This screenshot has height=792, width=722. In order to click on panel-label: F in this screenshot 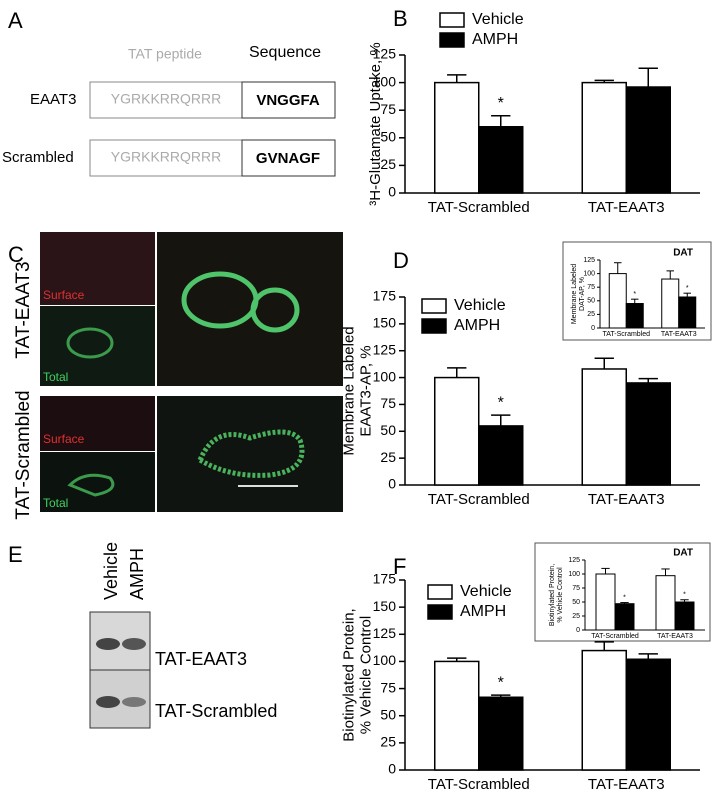, I will do `click(399, 566)`.